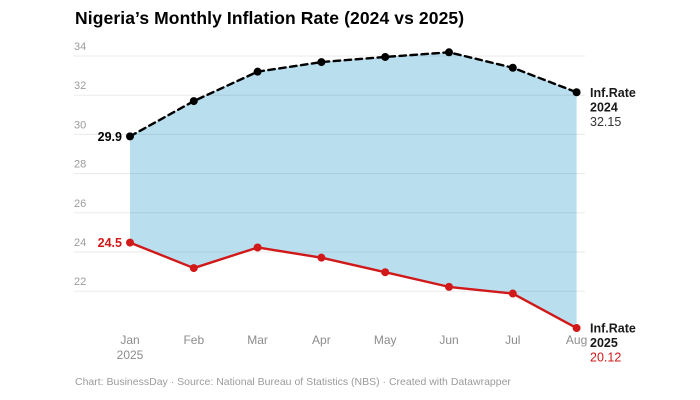  I want to click on x-axis-year-label: 2025, so click(130, 355).